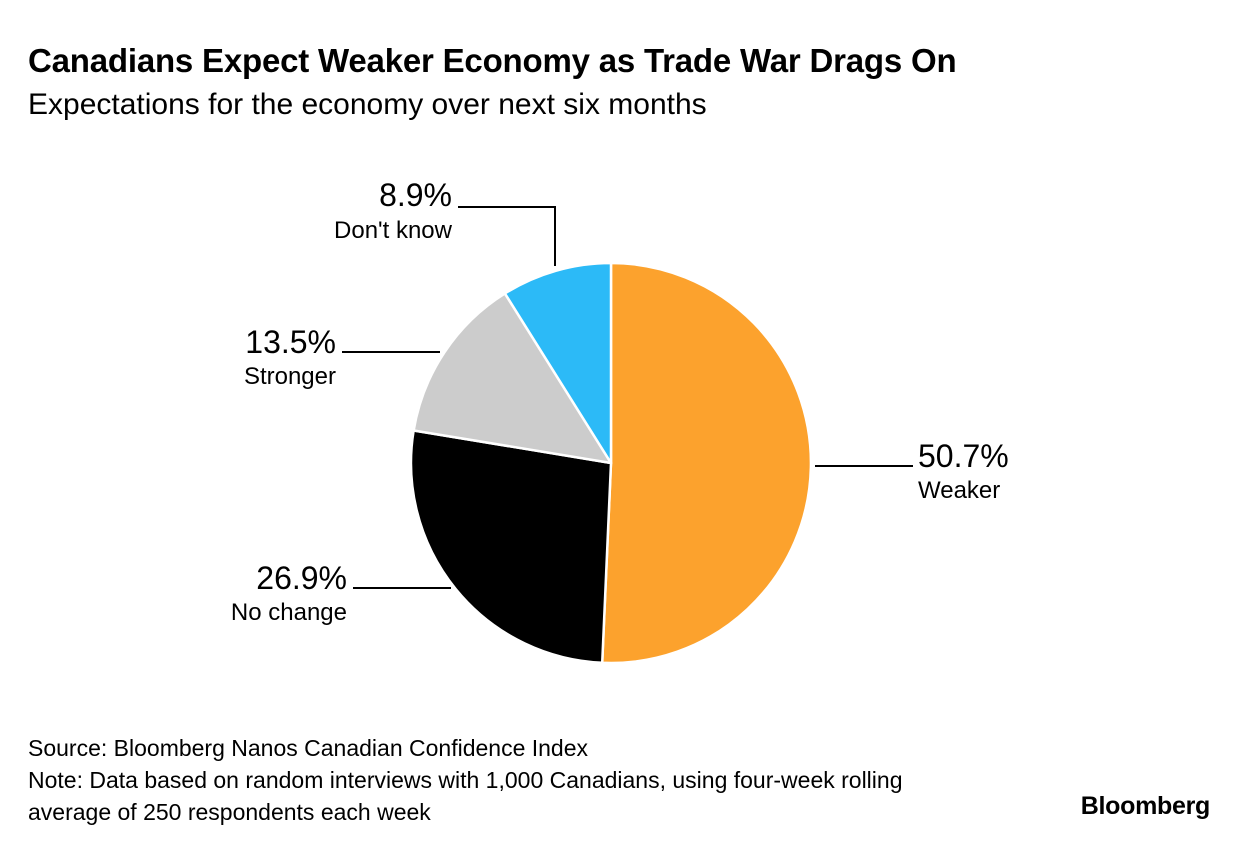 This screenshot has width=1240, height=850. Describe the element at coordinates (290, 342) in the screenshot. I see `value-label-stronger: 13.5%` at that location.